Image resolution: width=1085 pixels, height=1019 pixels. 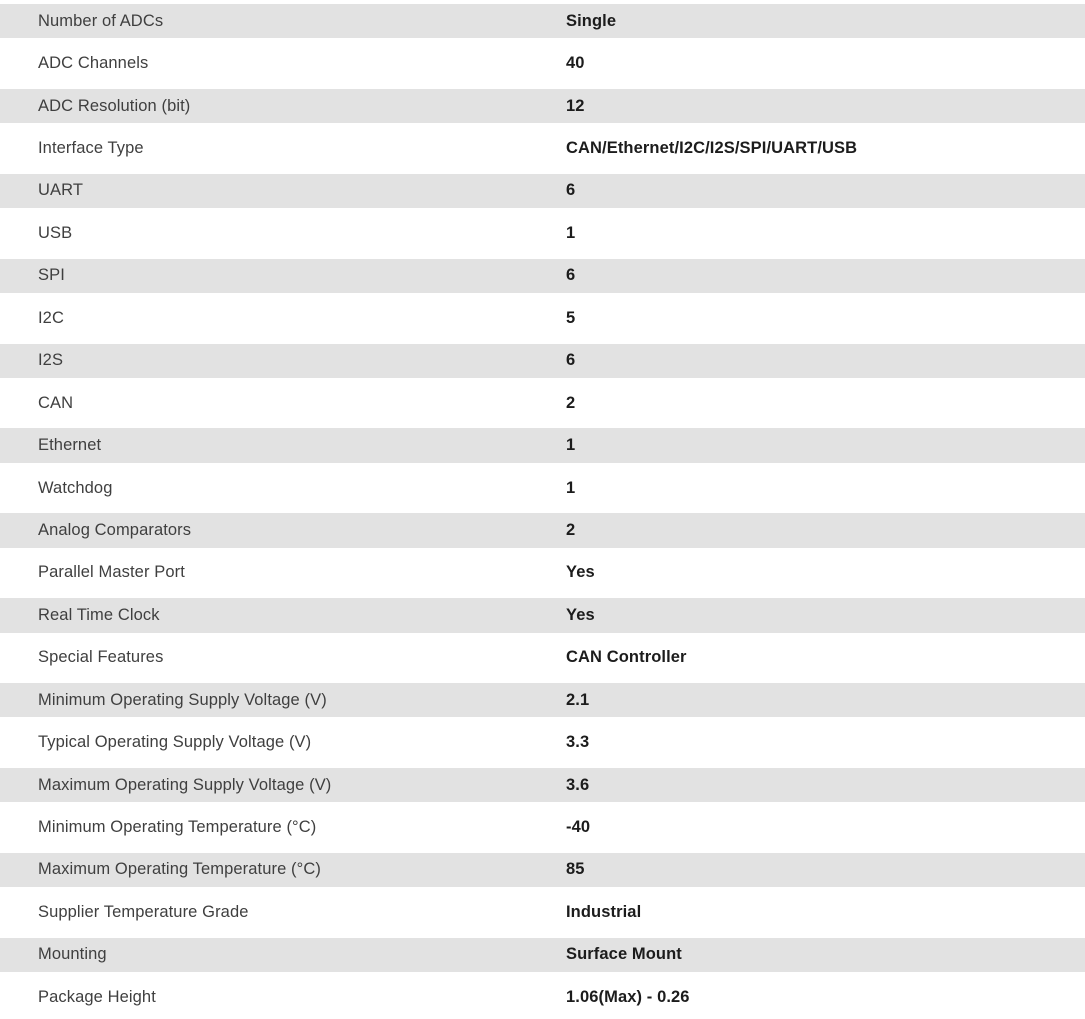 I want to click on spec-row-inner: Package Height 1.06(Max) - 0.26, so click(x=542, y=997).